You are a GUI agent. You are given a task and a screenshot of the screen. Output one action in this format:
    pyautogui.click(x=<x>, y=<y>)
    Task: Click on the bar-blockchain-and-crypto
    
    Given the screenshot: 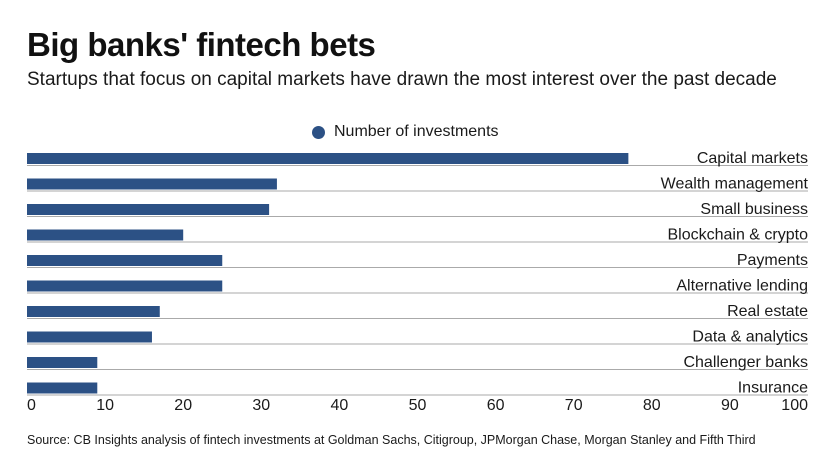 What is the action you would take?
    pyautogui.click(x=105, y=235)
    